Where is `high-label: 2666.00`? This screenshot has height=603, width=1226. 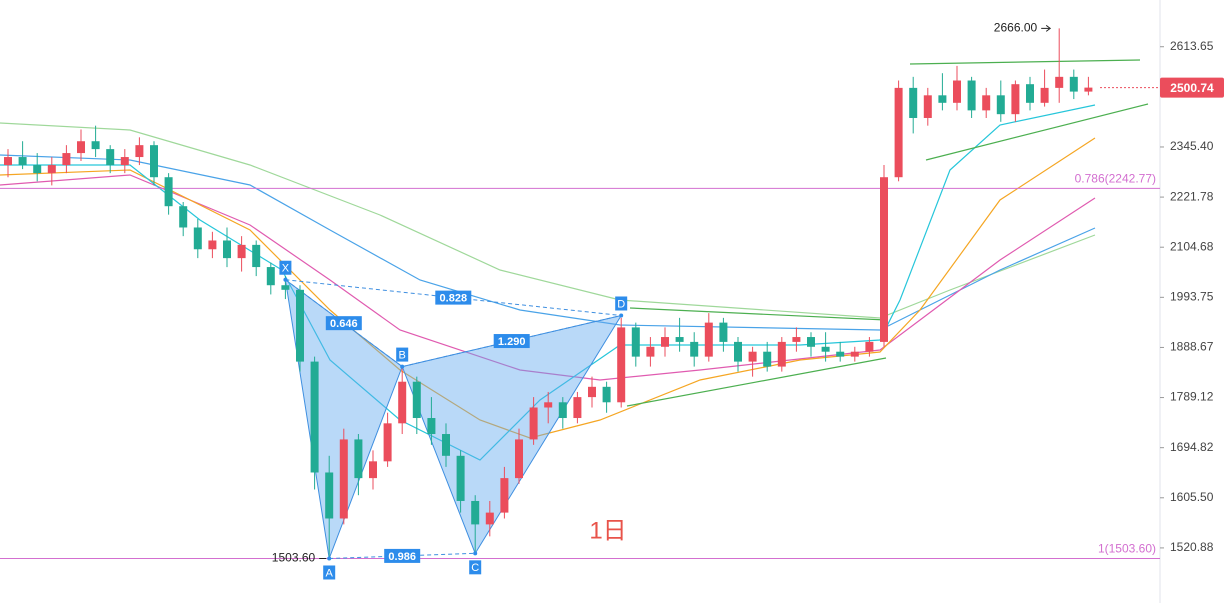 high-label: 2666.00 is located at coordinates (1016, 28).